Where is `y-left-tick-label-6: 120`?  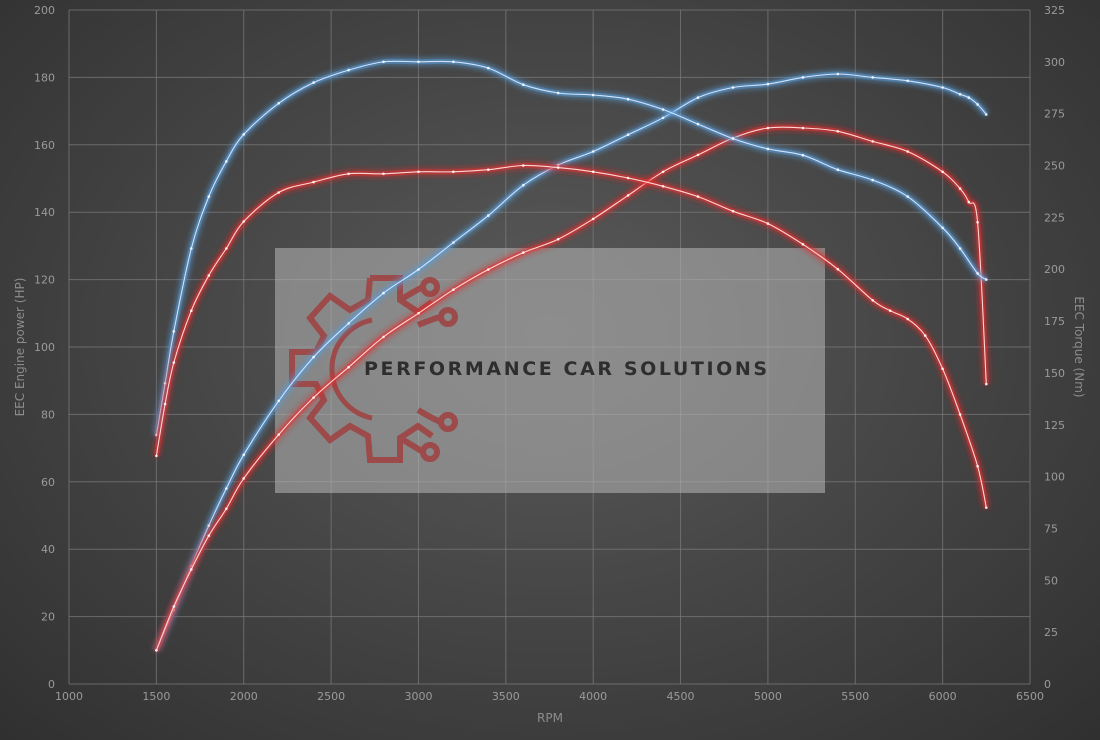
y-left-tick-label-6: 120 is located at coordinates (44, 280).